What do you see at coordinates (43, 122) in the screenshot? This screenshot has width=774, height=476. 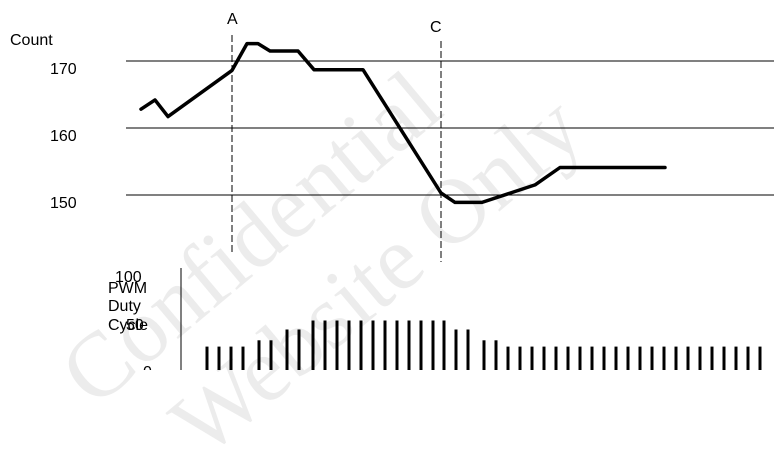 I see `count-axis: Count 170 160 150` at bounding box center [43, 122].